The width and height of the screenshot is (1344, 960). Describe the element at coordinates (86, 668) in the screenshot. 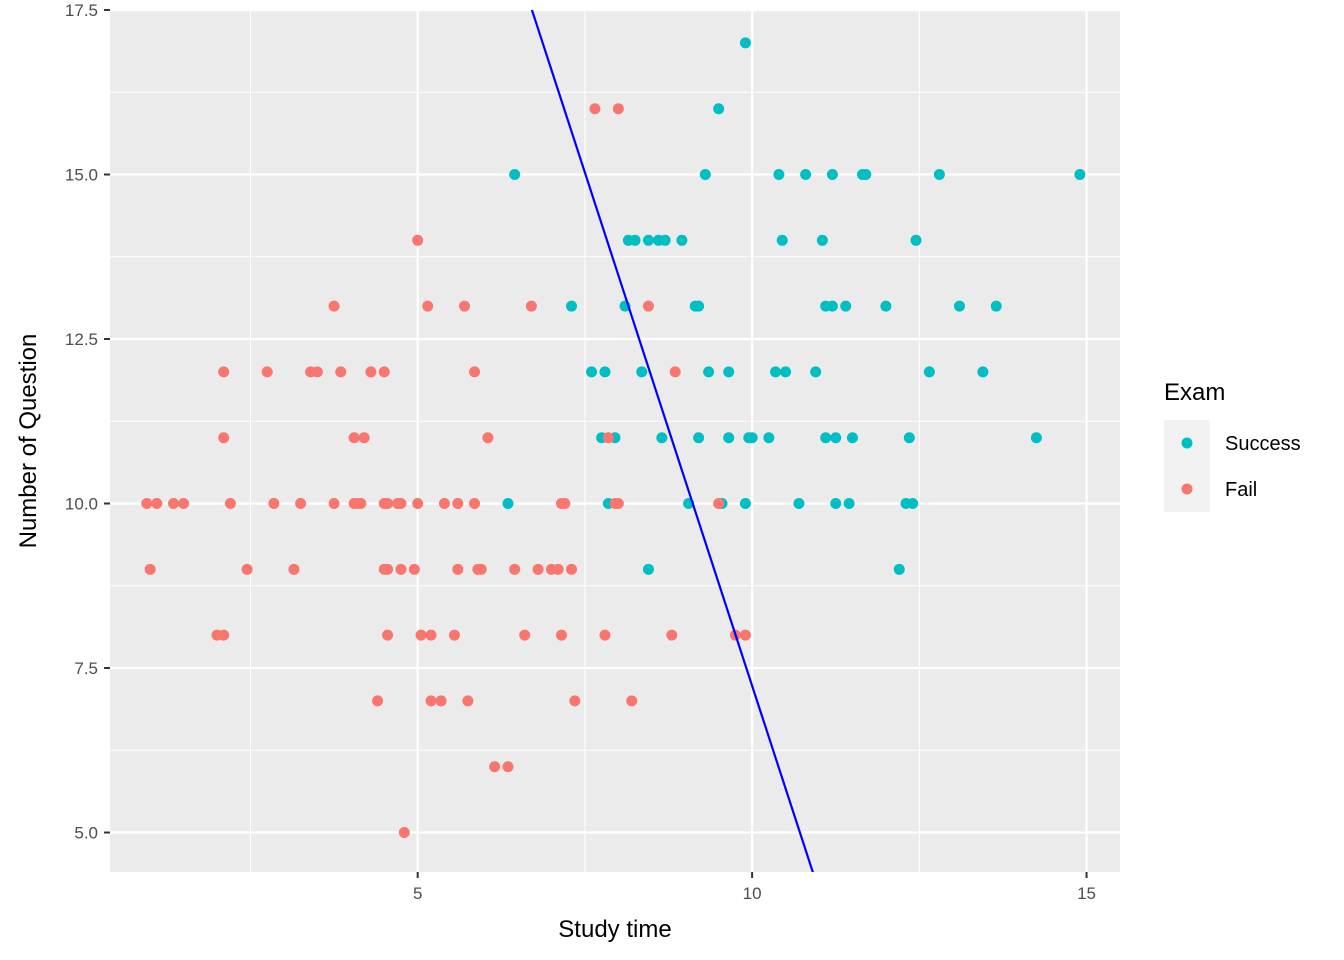

I see `y-tick-label: 7.5` at that location.